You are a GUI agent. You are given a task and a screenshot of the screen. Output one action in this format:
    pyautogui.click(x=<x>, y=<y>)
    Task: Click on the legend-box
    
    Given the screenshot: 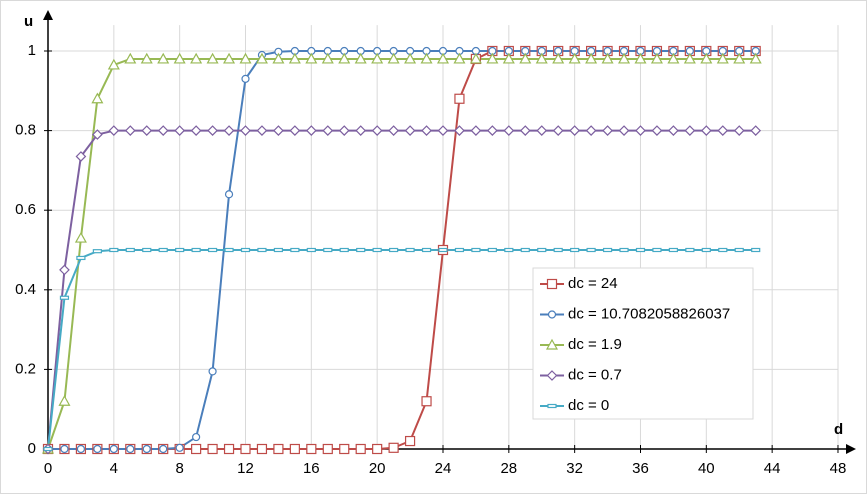 What is the action you would take?
    pyautogui.click(x=643, y=343)
    